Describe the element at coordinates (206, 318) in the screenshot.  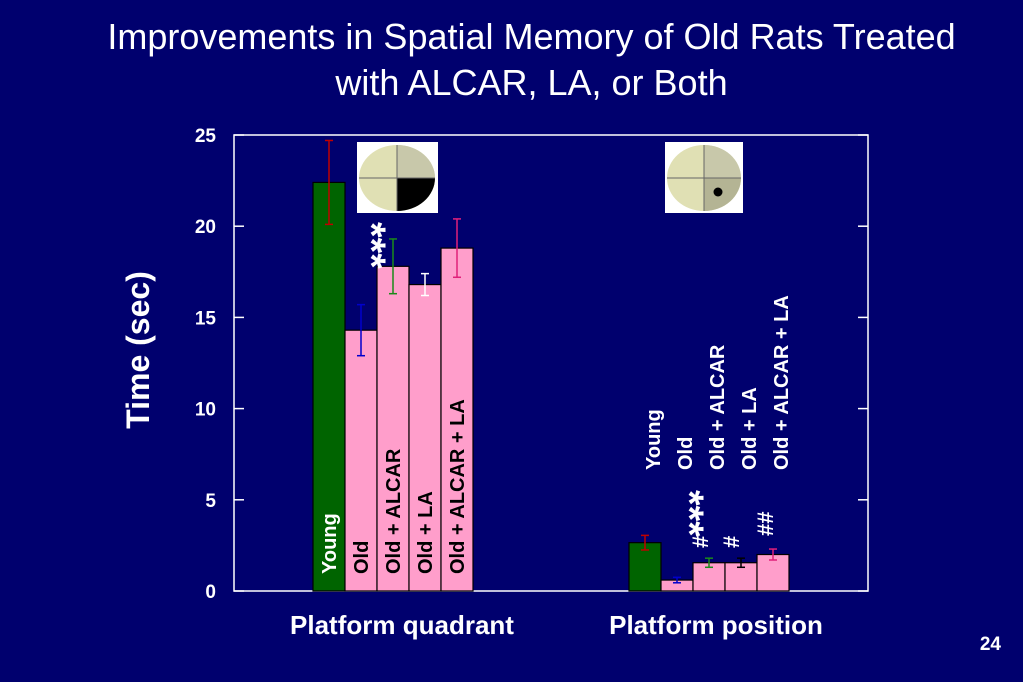
I see `y-tick-label: 15` at that location.